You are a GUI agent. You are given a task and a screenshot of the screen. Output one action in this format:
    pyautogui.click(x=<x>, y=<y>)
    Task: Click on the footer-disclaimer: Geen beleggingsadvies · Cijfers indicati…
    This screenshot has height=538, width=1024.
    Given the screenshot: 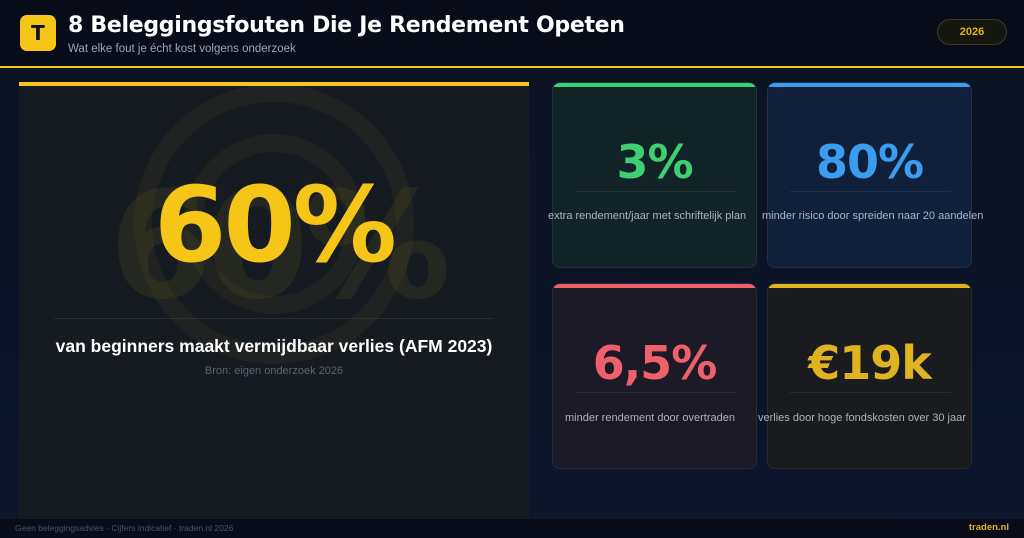 What is the action you would take?
    pyautogui.click(x=124, y=528)
    